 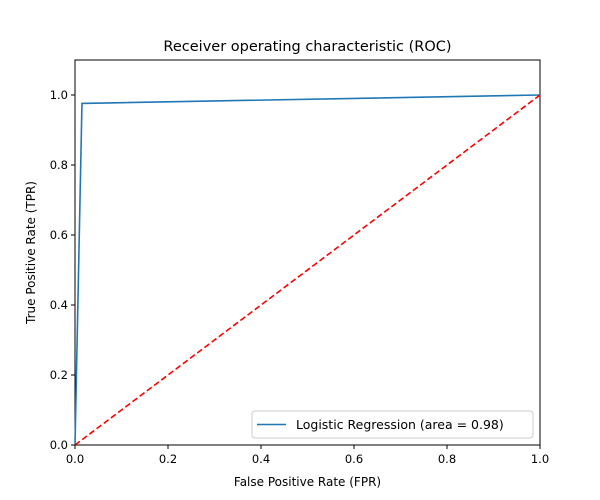 What do you see at coordinates (75, 459) in the screenshot?
I see `x-tick-label: 0.0` at bounding box center [75, 459].